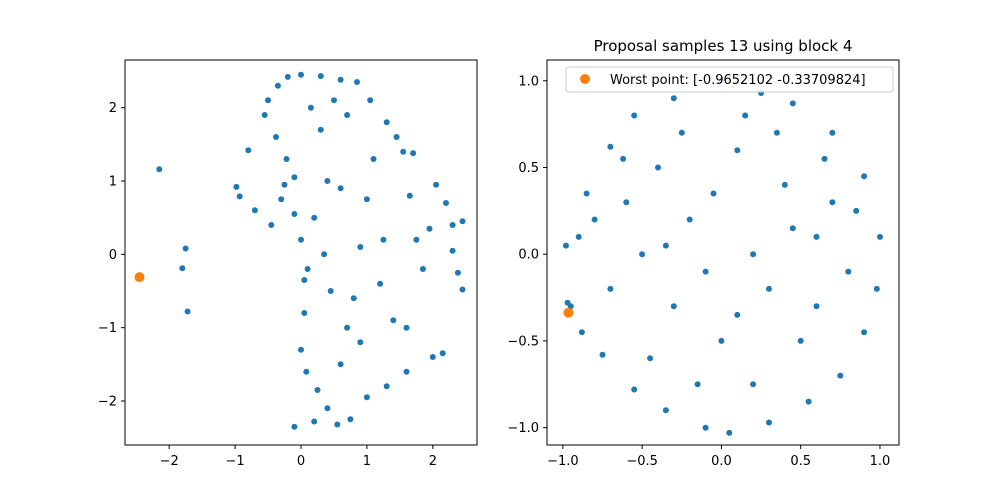 The height and width of the screenshot is (500, 1000). Describe the element at coordinates (880, 461) in the screenshot. I see `x-tick-label: 1.0` at that location.